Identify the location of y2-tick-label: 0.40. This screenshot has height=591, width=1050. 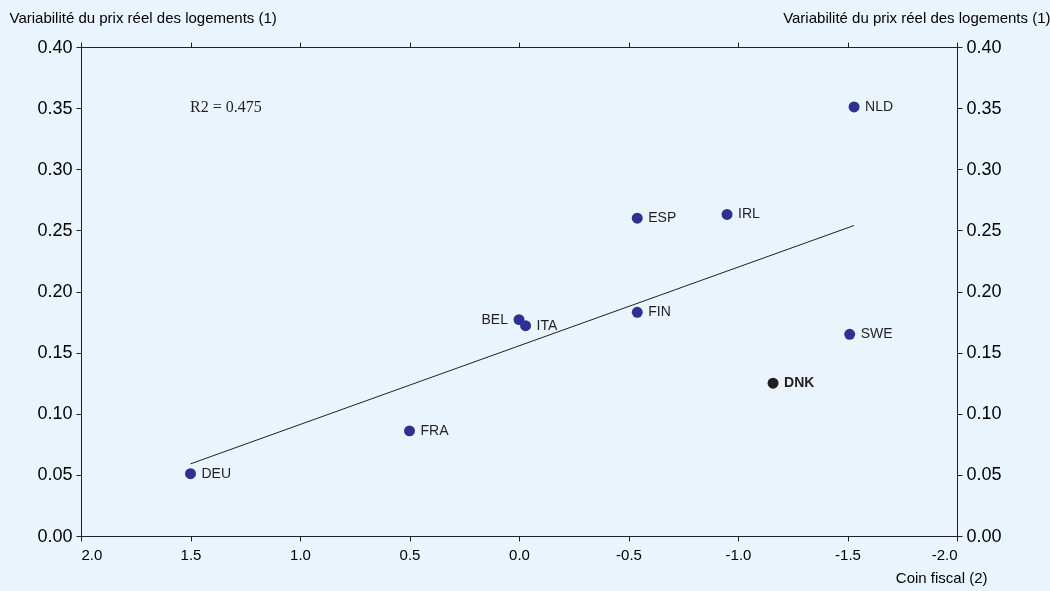
(984, 46).